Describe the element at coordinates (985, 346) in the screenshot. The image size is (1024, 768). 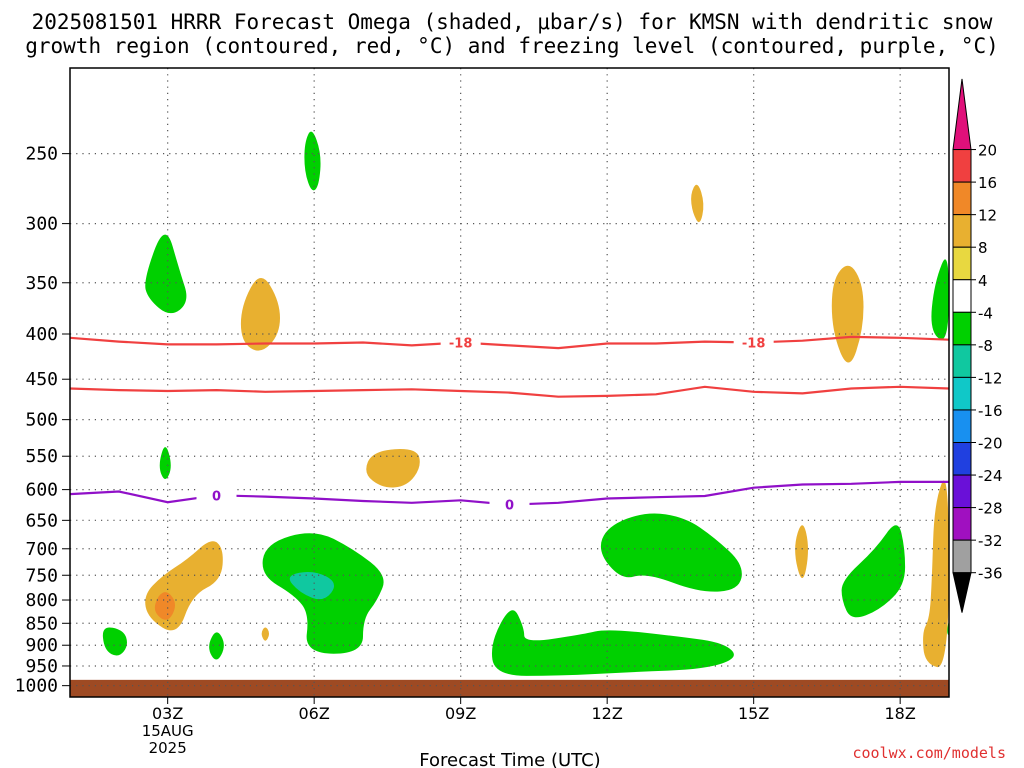
I see `colorbar-label: -8` at that location.